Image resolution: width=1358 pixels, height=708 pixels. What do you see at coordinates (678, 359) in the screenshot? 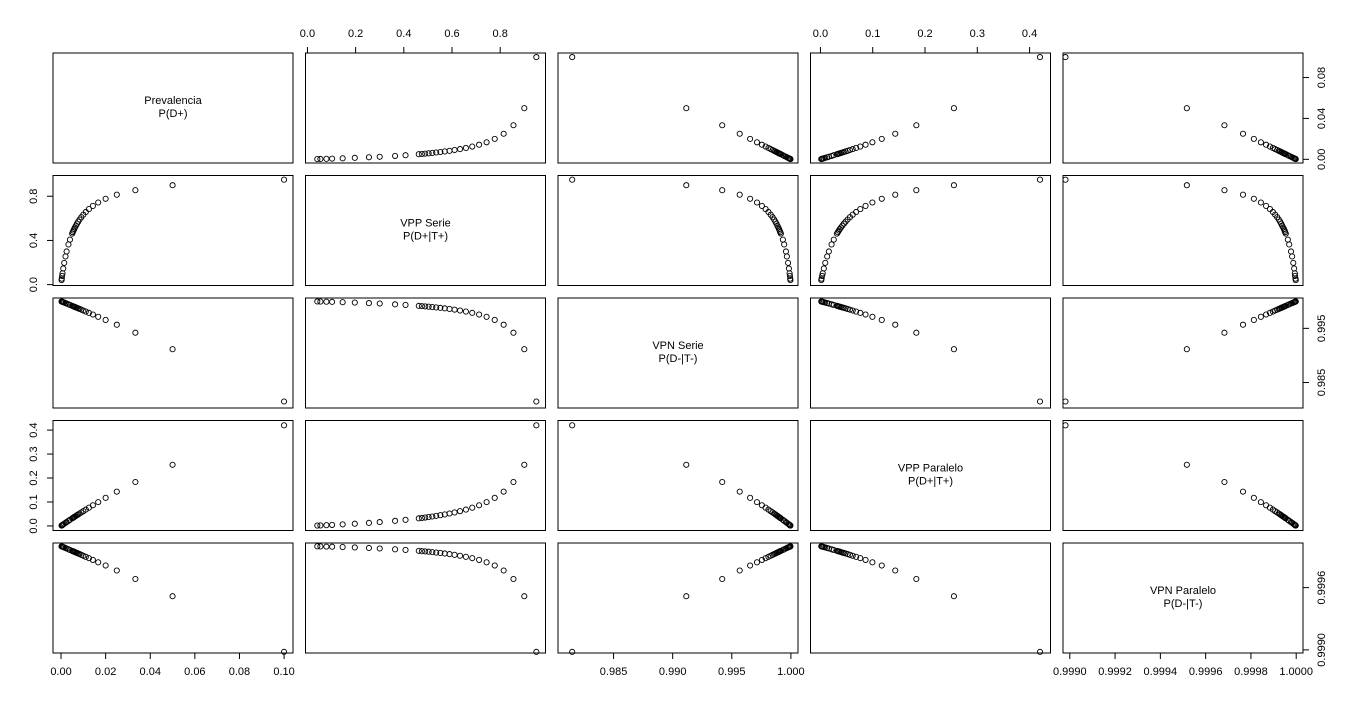
I see `variable-symbol: P(D-|T-)` at bounding box center [678, 359].